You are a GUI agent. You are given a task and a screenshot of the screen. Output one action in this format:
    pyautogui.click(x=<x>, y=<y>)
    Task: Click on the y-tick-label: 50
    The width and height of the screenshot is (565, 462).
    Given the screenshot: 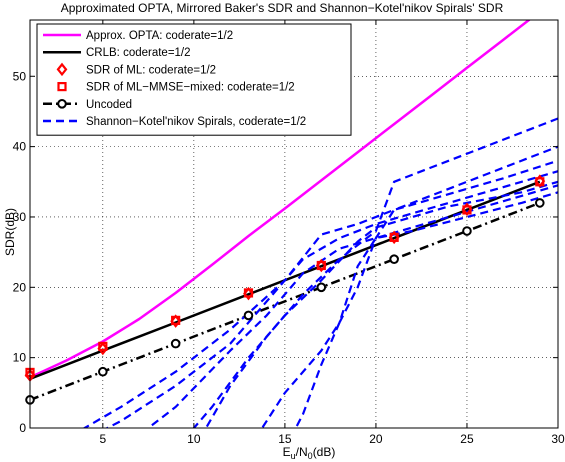 What is the action you would take?
    pyautogui.click(x=20, y=76)
    